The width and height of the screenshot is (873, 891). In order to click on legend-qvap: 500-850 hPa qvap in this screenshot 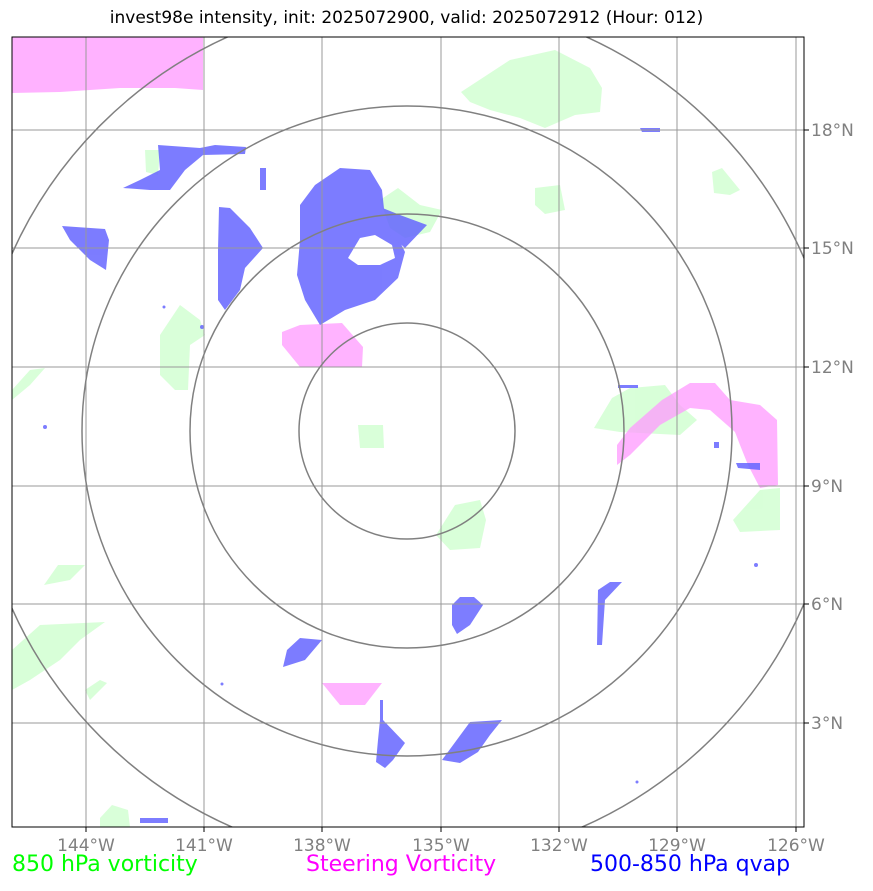, I will do `click(690, 864)`.